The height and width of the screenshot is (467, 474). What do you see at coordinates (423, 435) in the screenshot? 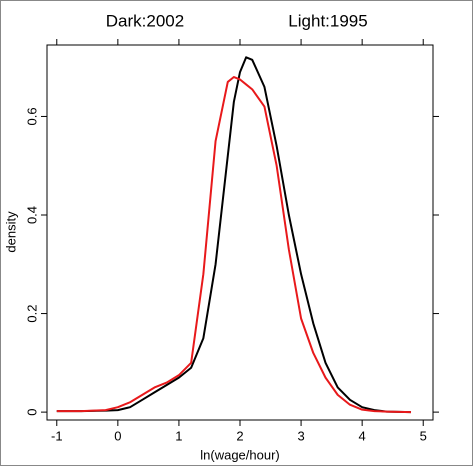
I see `x-tick-label: 5` at bounding box center [423, 435].